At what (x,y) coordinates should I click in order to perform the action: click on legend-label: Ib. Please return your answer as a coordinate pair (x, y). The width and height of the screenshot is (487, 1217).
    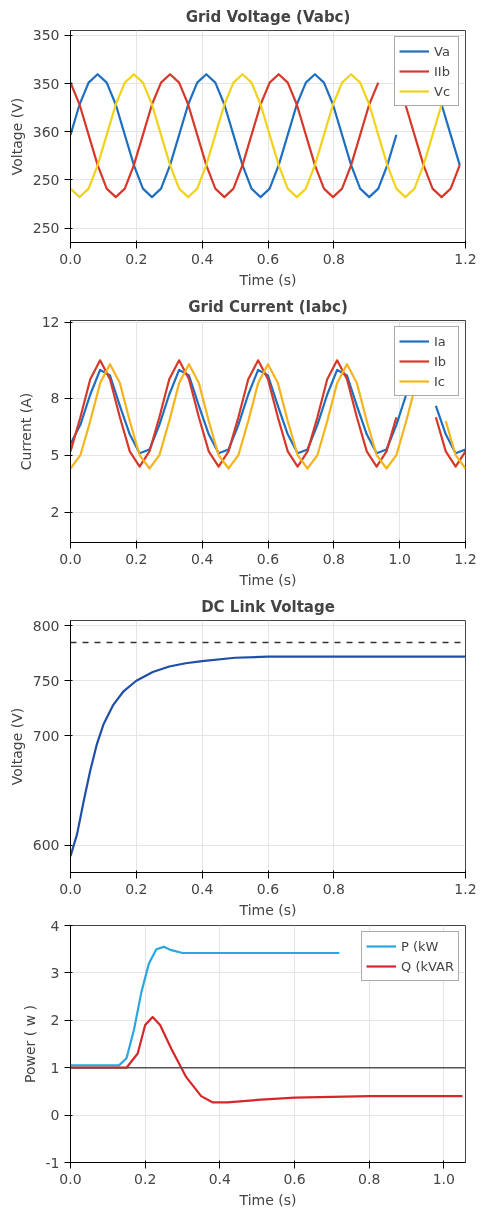
    Looking at the image, I should click on (441, 361).